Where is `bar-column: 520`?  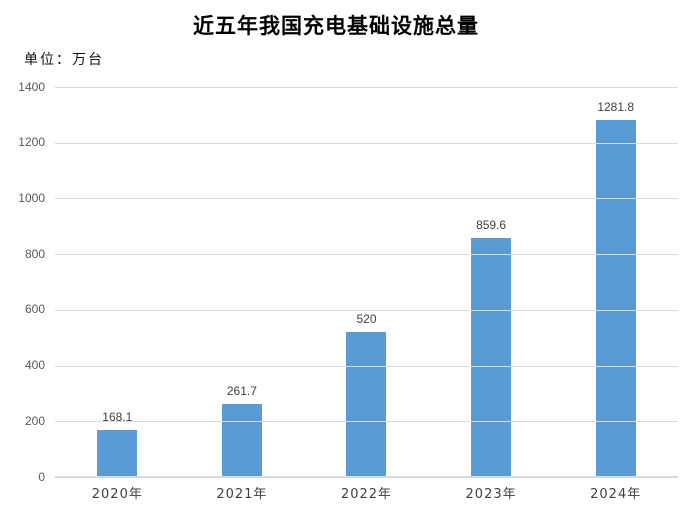 bar-column: 520 is located at coordinates (366, 282).